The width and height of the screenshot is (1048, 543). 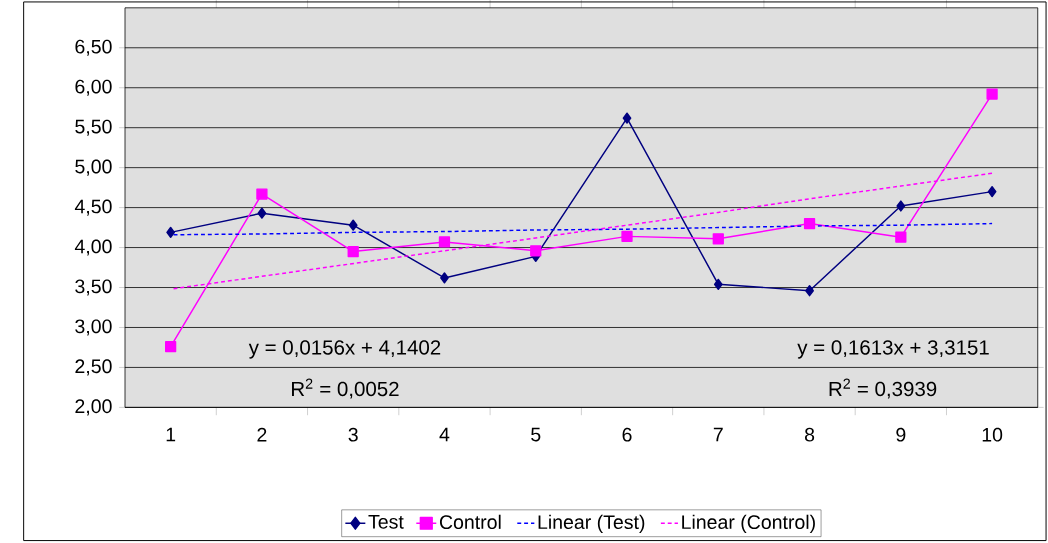 I want to click on x-tick-label: 7, so click(x=718, y=435).